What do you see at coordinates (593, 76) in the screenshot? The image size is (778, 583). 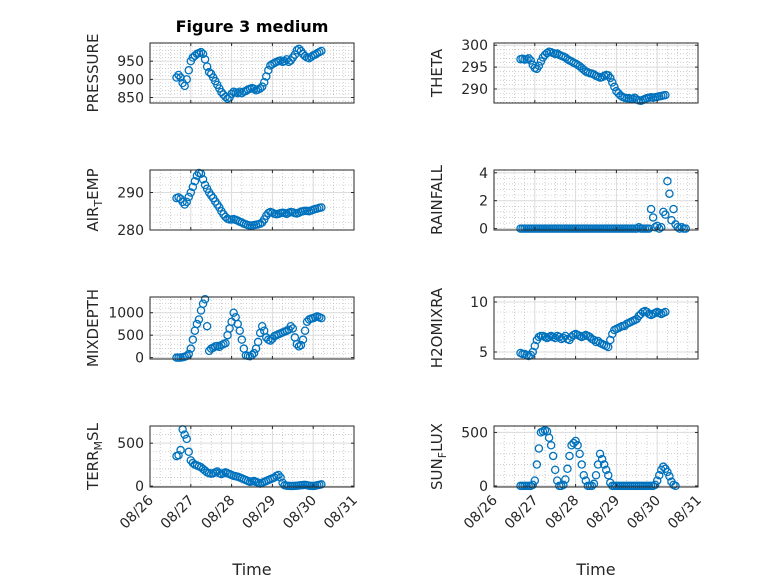 I see `series-theta` at bounding box center [593, 76].